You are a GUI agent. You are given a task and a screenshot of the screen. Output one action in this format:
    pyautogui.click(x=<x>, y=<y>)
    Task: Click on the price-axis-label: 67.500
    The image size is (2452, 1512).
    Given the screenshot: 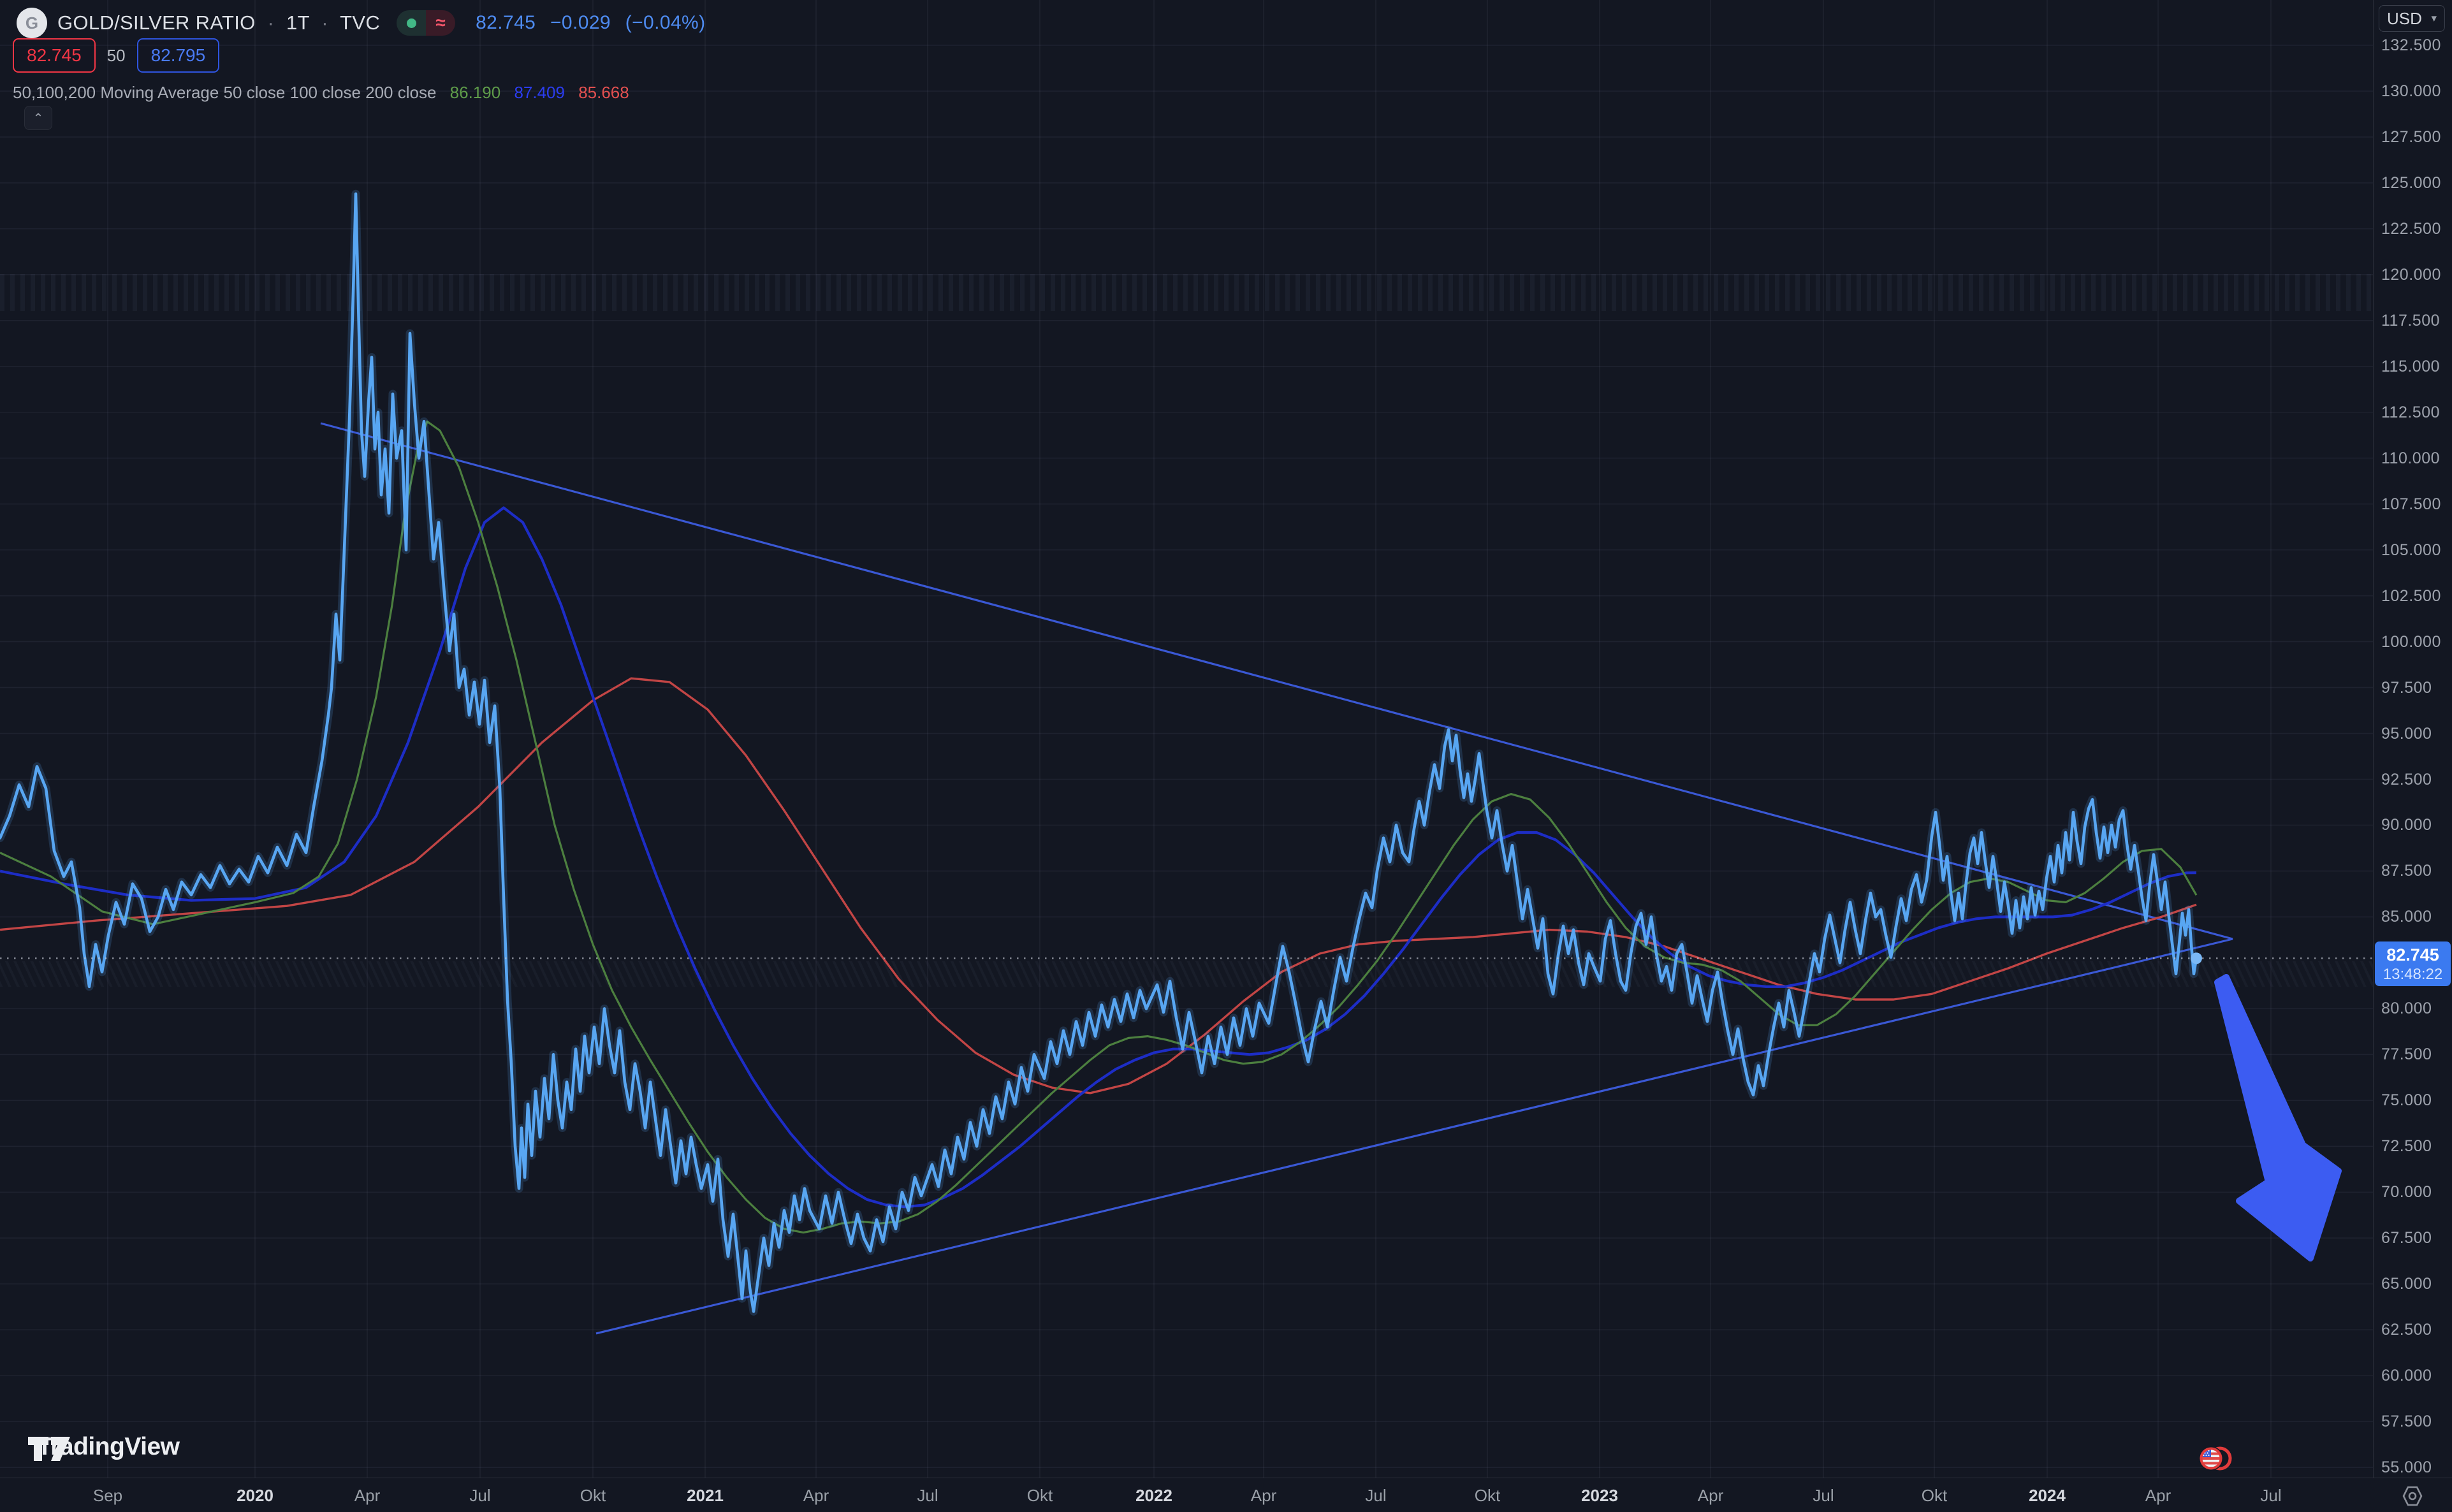 What is the action you would take?
    pyautogui.click(x=2407, y=1238)
    